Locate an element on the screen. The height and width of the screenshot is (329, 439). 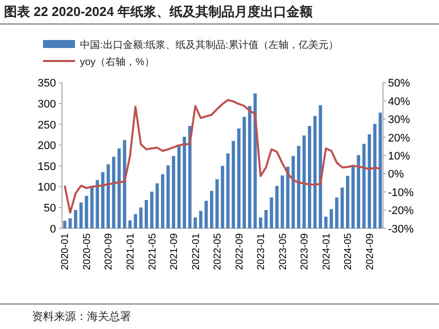
legend-label: 中国:出口金额:纸浆、纸及其制品:累计值（左轴，亿美元） is located at coordinates (209, 45).